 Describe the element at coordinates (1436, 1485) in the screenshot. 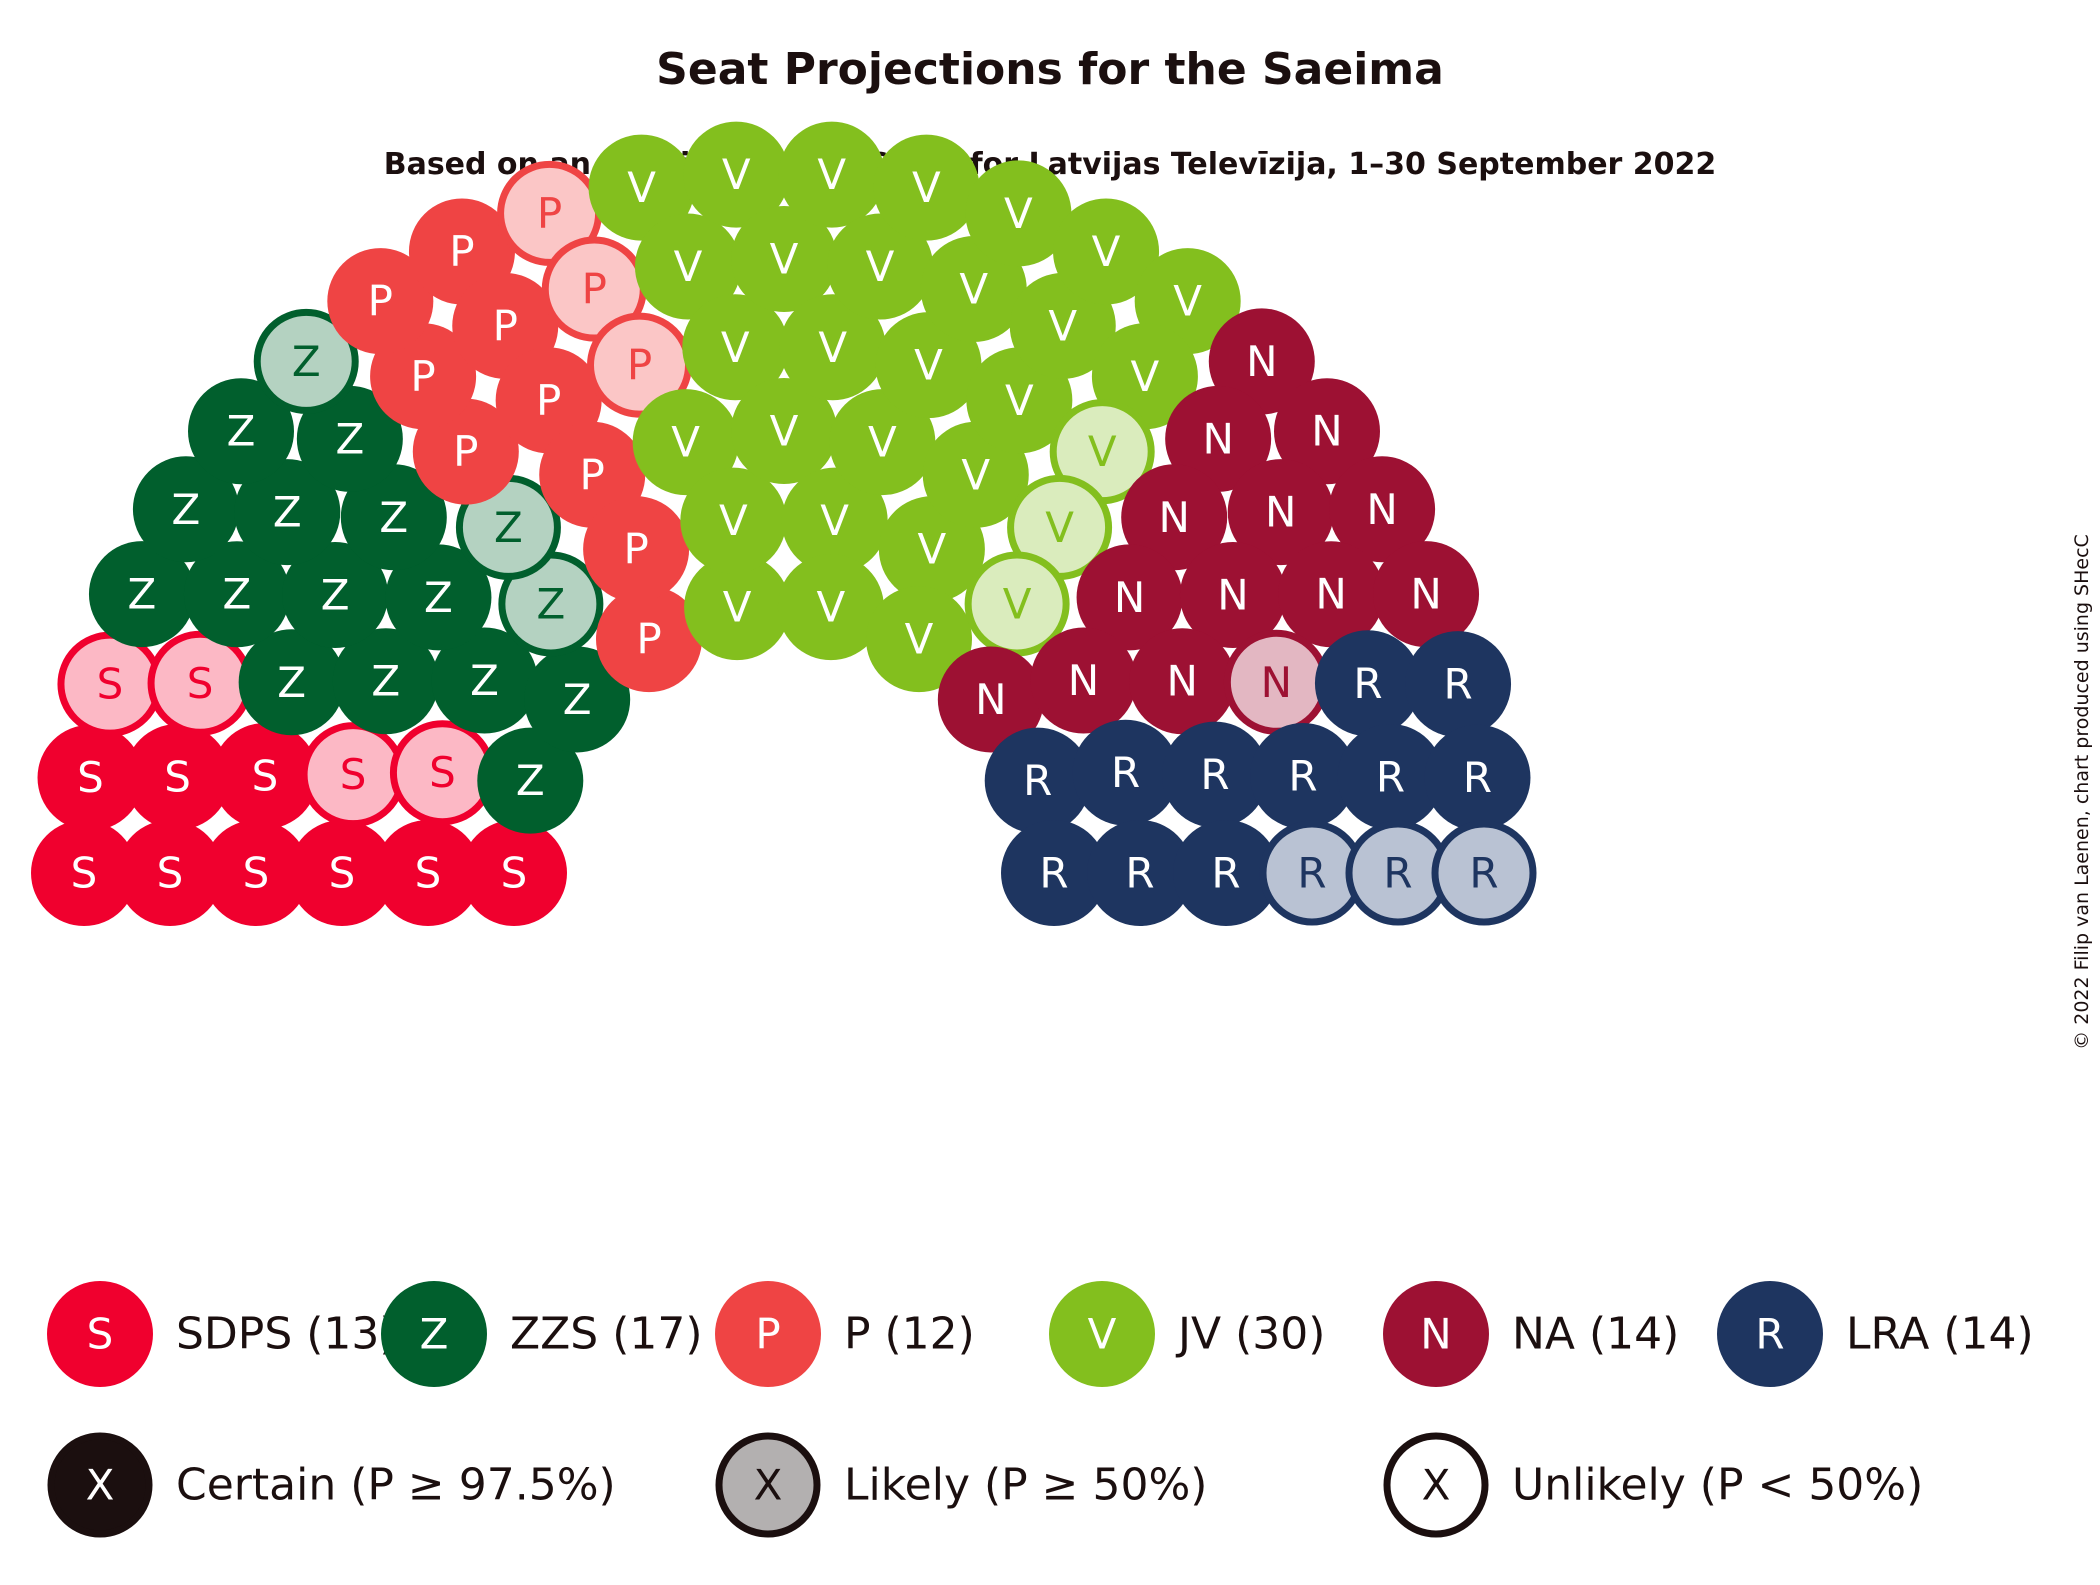

I see `certainty-swatch` at that location.